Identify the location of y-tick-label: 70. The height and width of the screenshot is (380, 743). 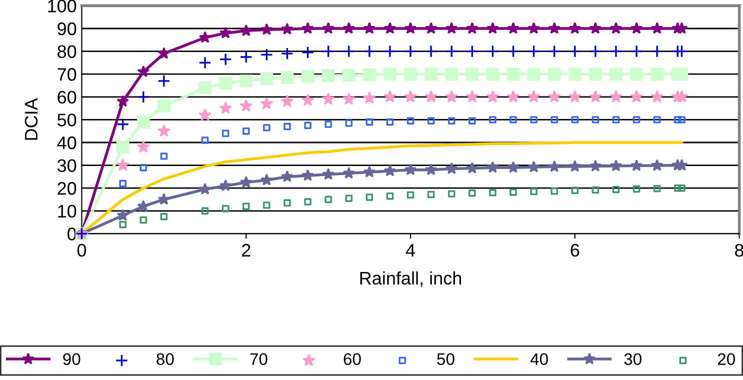
(67, 74).